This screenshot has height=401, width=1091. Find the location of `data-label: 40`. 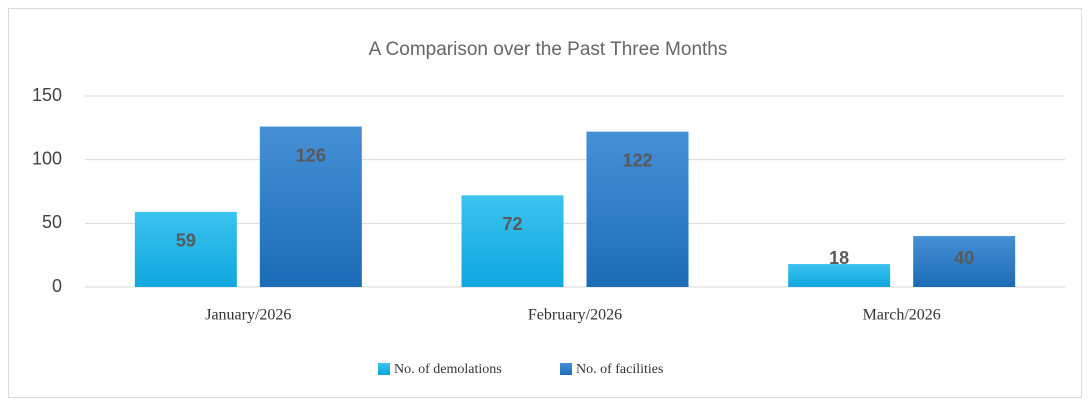

data-label: 40 is located at coordinates (964, 258).